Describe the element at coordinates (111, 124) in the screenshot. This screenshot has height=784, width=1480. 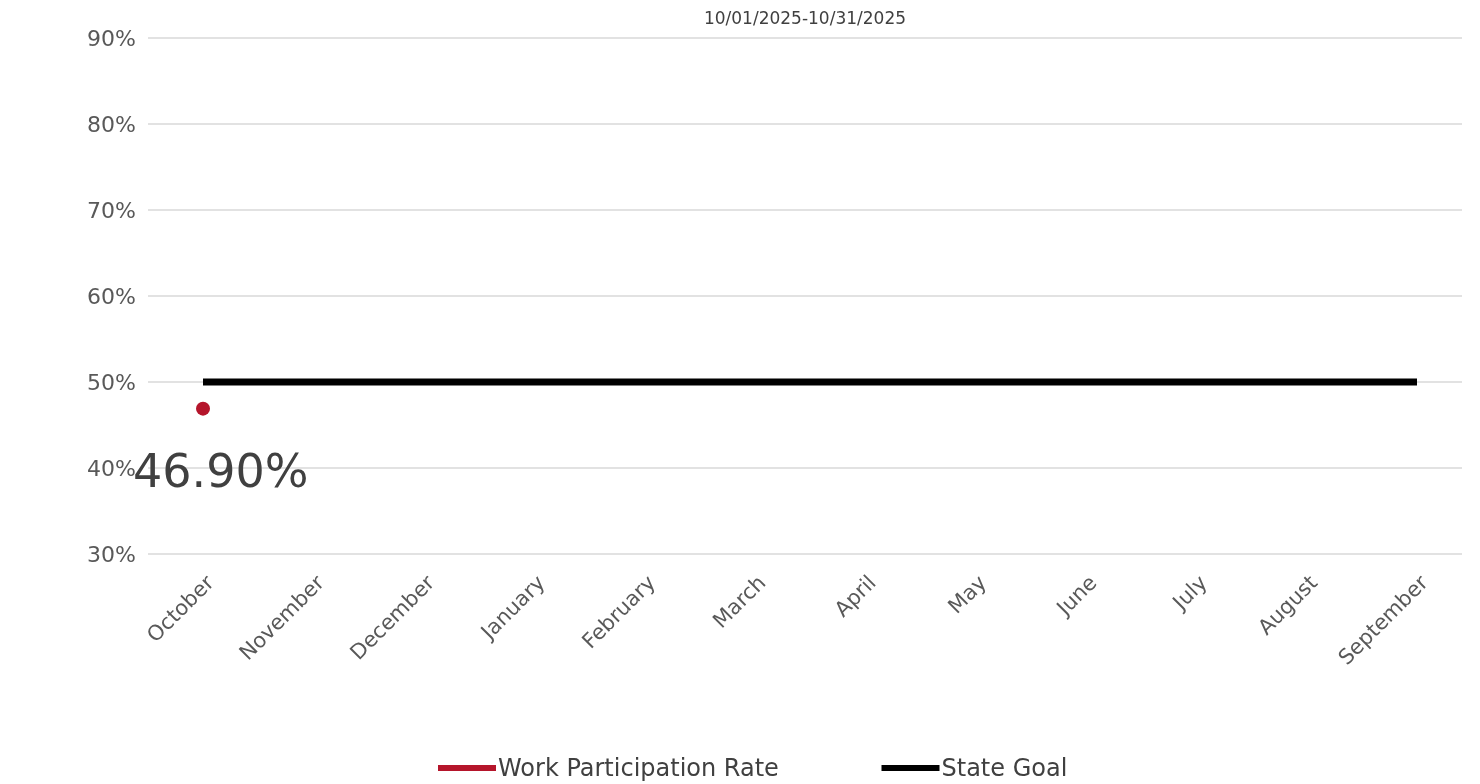
I see `y-tick-label: 80%` at that location.